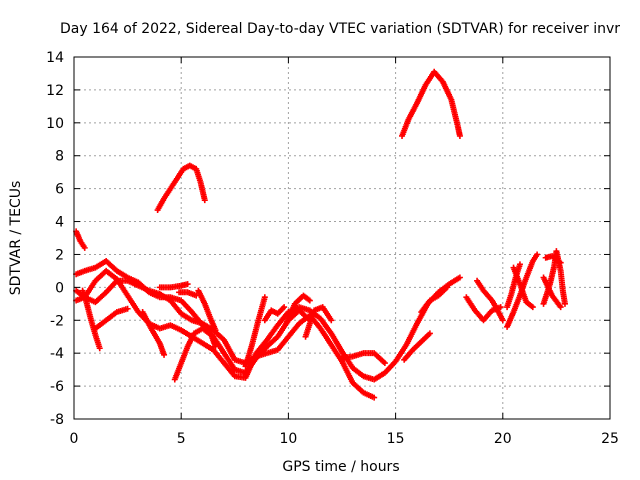  What do you see at coordinates (16, 238) in the screenshot?
I see `y-axis-label: SDTVAR / TECUs` at bounding box center [16, 238].